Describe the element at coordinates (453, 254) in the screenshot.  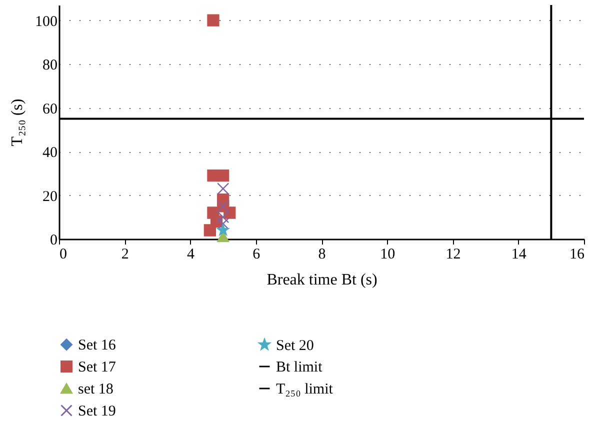
I see `x-tick-label: 12` at that location.